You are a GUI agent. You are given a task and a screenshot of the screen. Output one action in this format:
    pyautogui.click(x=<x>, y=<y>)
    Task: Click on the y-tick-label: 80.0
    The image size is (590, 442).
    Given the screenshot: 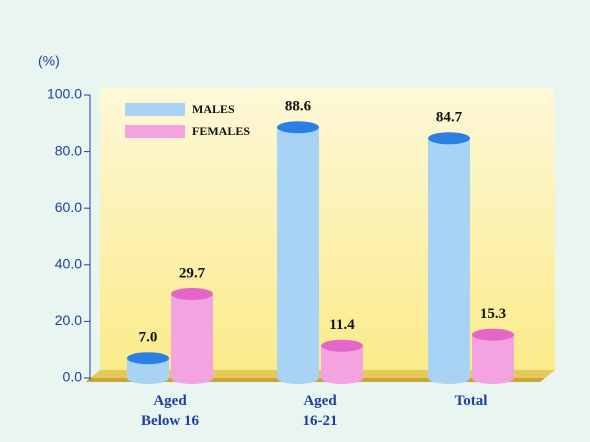 What is the action you would take?
    pyautogui.click(x=68, y=150)
    